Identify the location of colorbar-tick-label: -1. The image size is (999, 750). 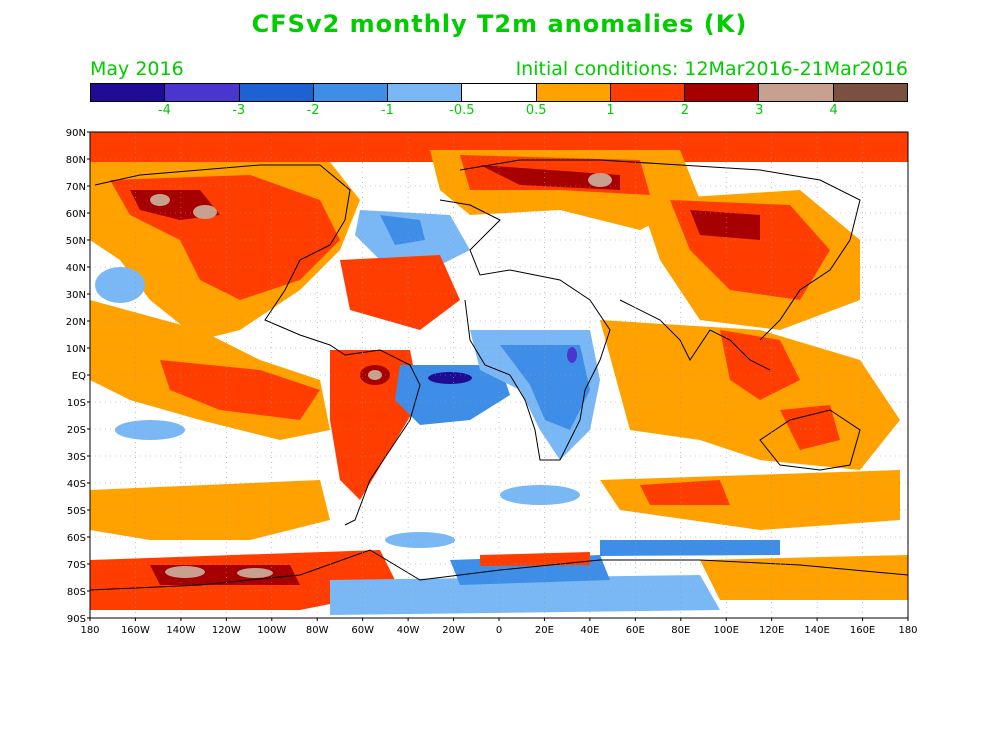
(387, 110).